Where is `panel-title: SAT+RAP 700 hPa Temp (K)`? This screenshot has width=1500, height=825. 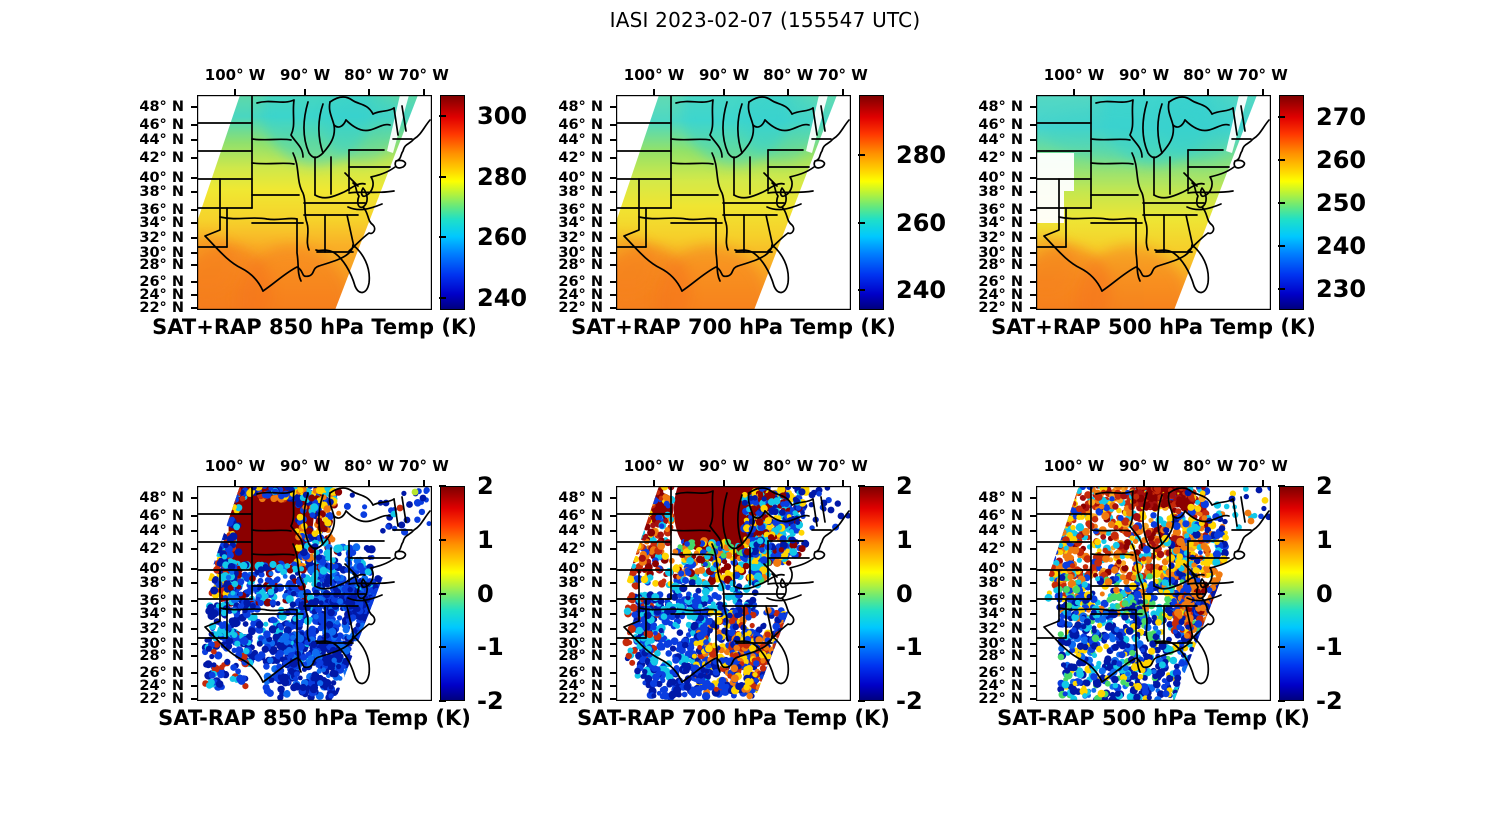 panel-title: SAT+RAP 700 hPa Temp (K) is located at coordinates (733, 327).